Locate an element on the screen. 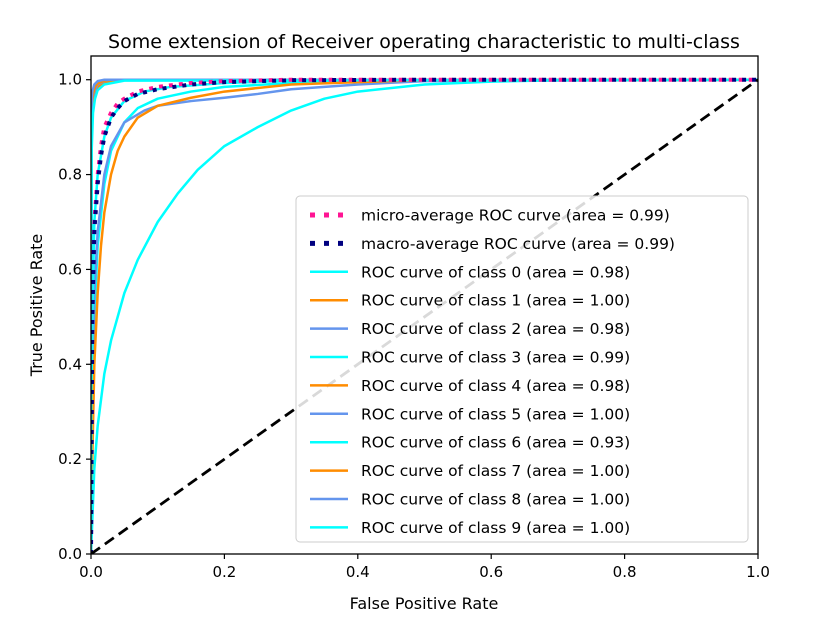  x-axis-label: False Positive Rate is located at coordinates (424, 603).